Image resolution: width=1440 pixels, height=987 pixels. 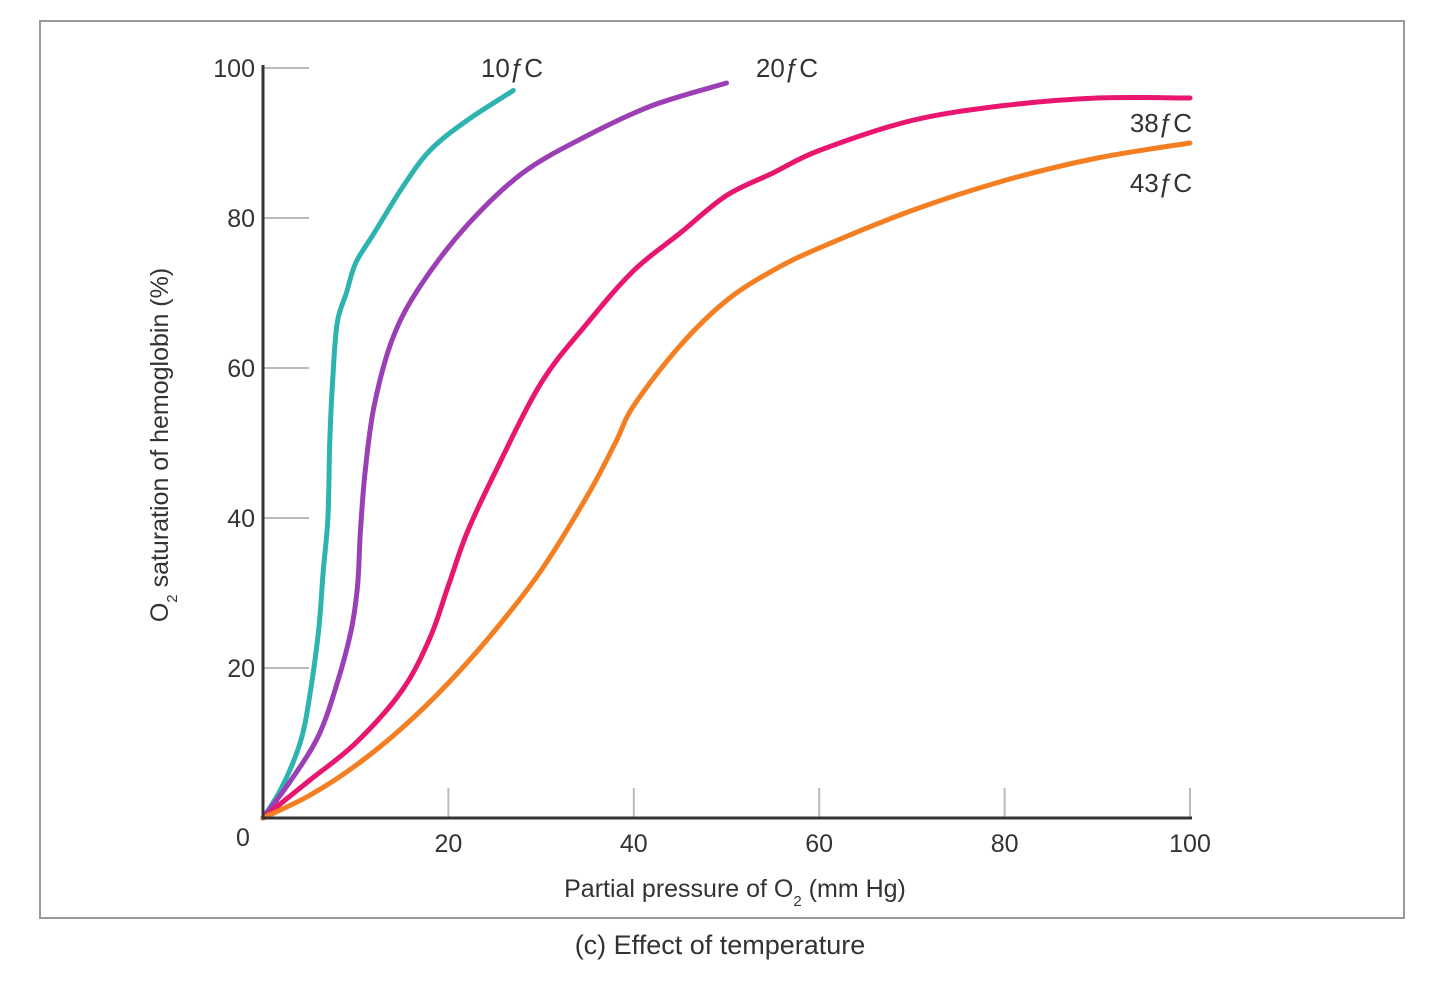 I want to click on y-tick-label: 80, so click(x=241, y=219).